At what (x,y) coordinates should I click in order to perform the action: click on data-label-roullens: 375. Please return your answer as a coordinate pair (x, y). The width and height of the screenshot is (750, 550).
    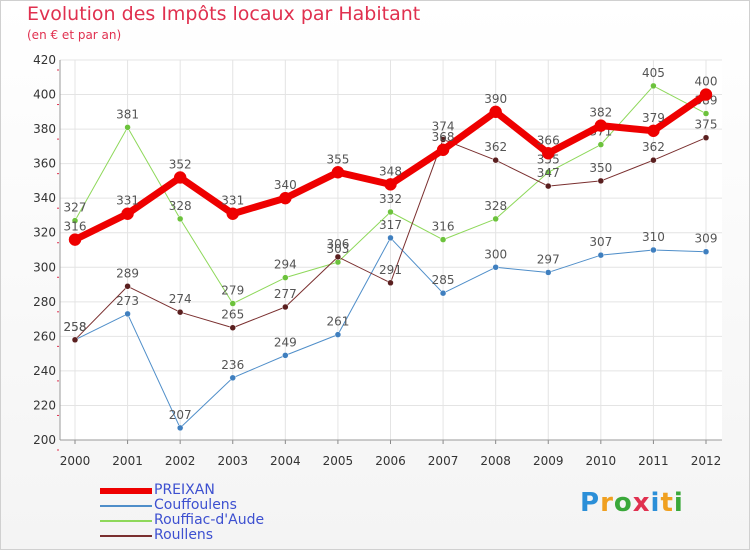
    Looking at the image, I should click on (706, 125).